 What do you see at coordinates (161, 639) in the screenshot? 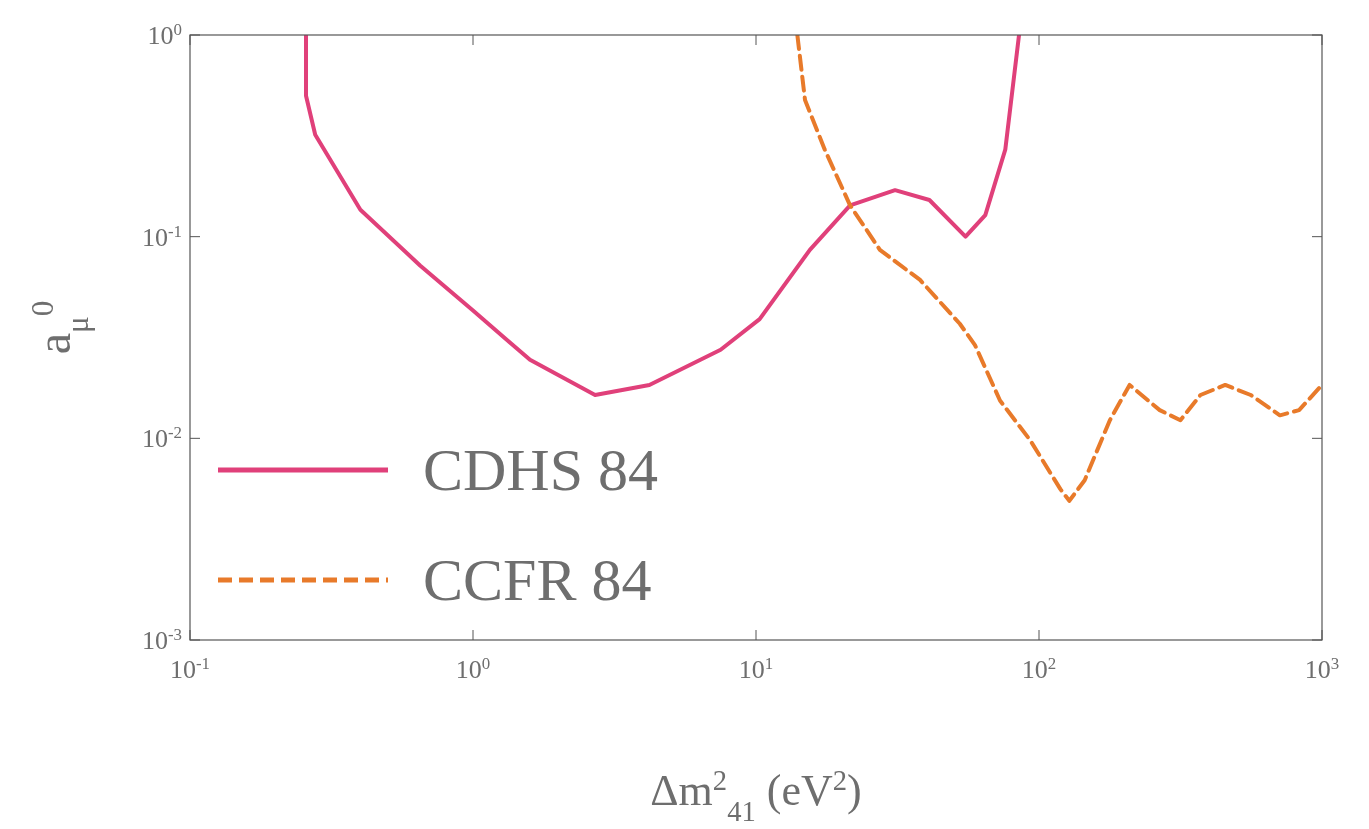
I see `y-tick-label: 10$^{-3}$` at bounding box center [161, 639].